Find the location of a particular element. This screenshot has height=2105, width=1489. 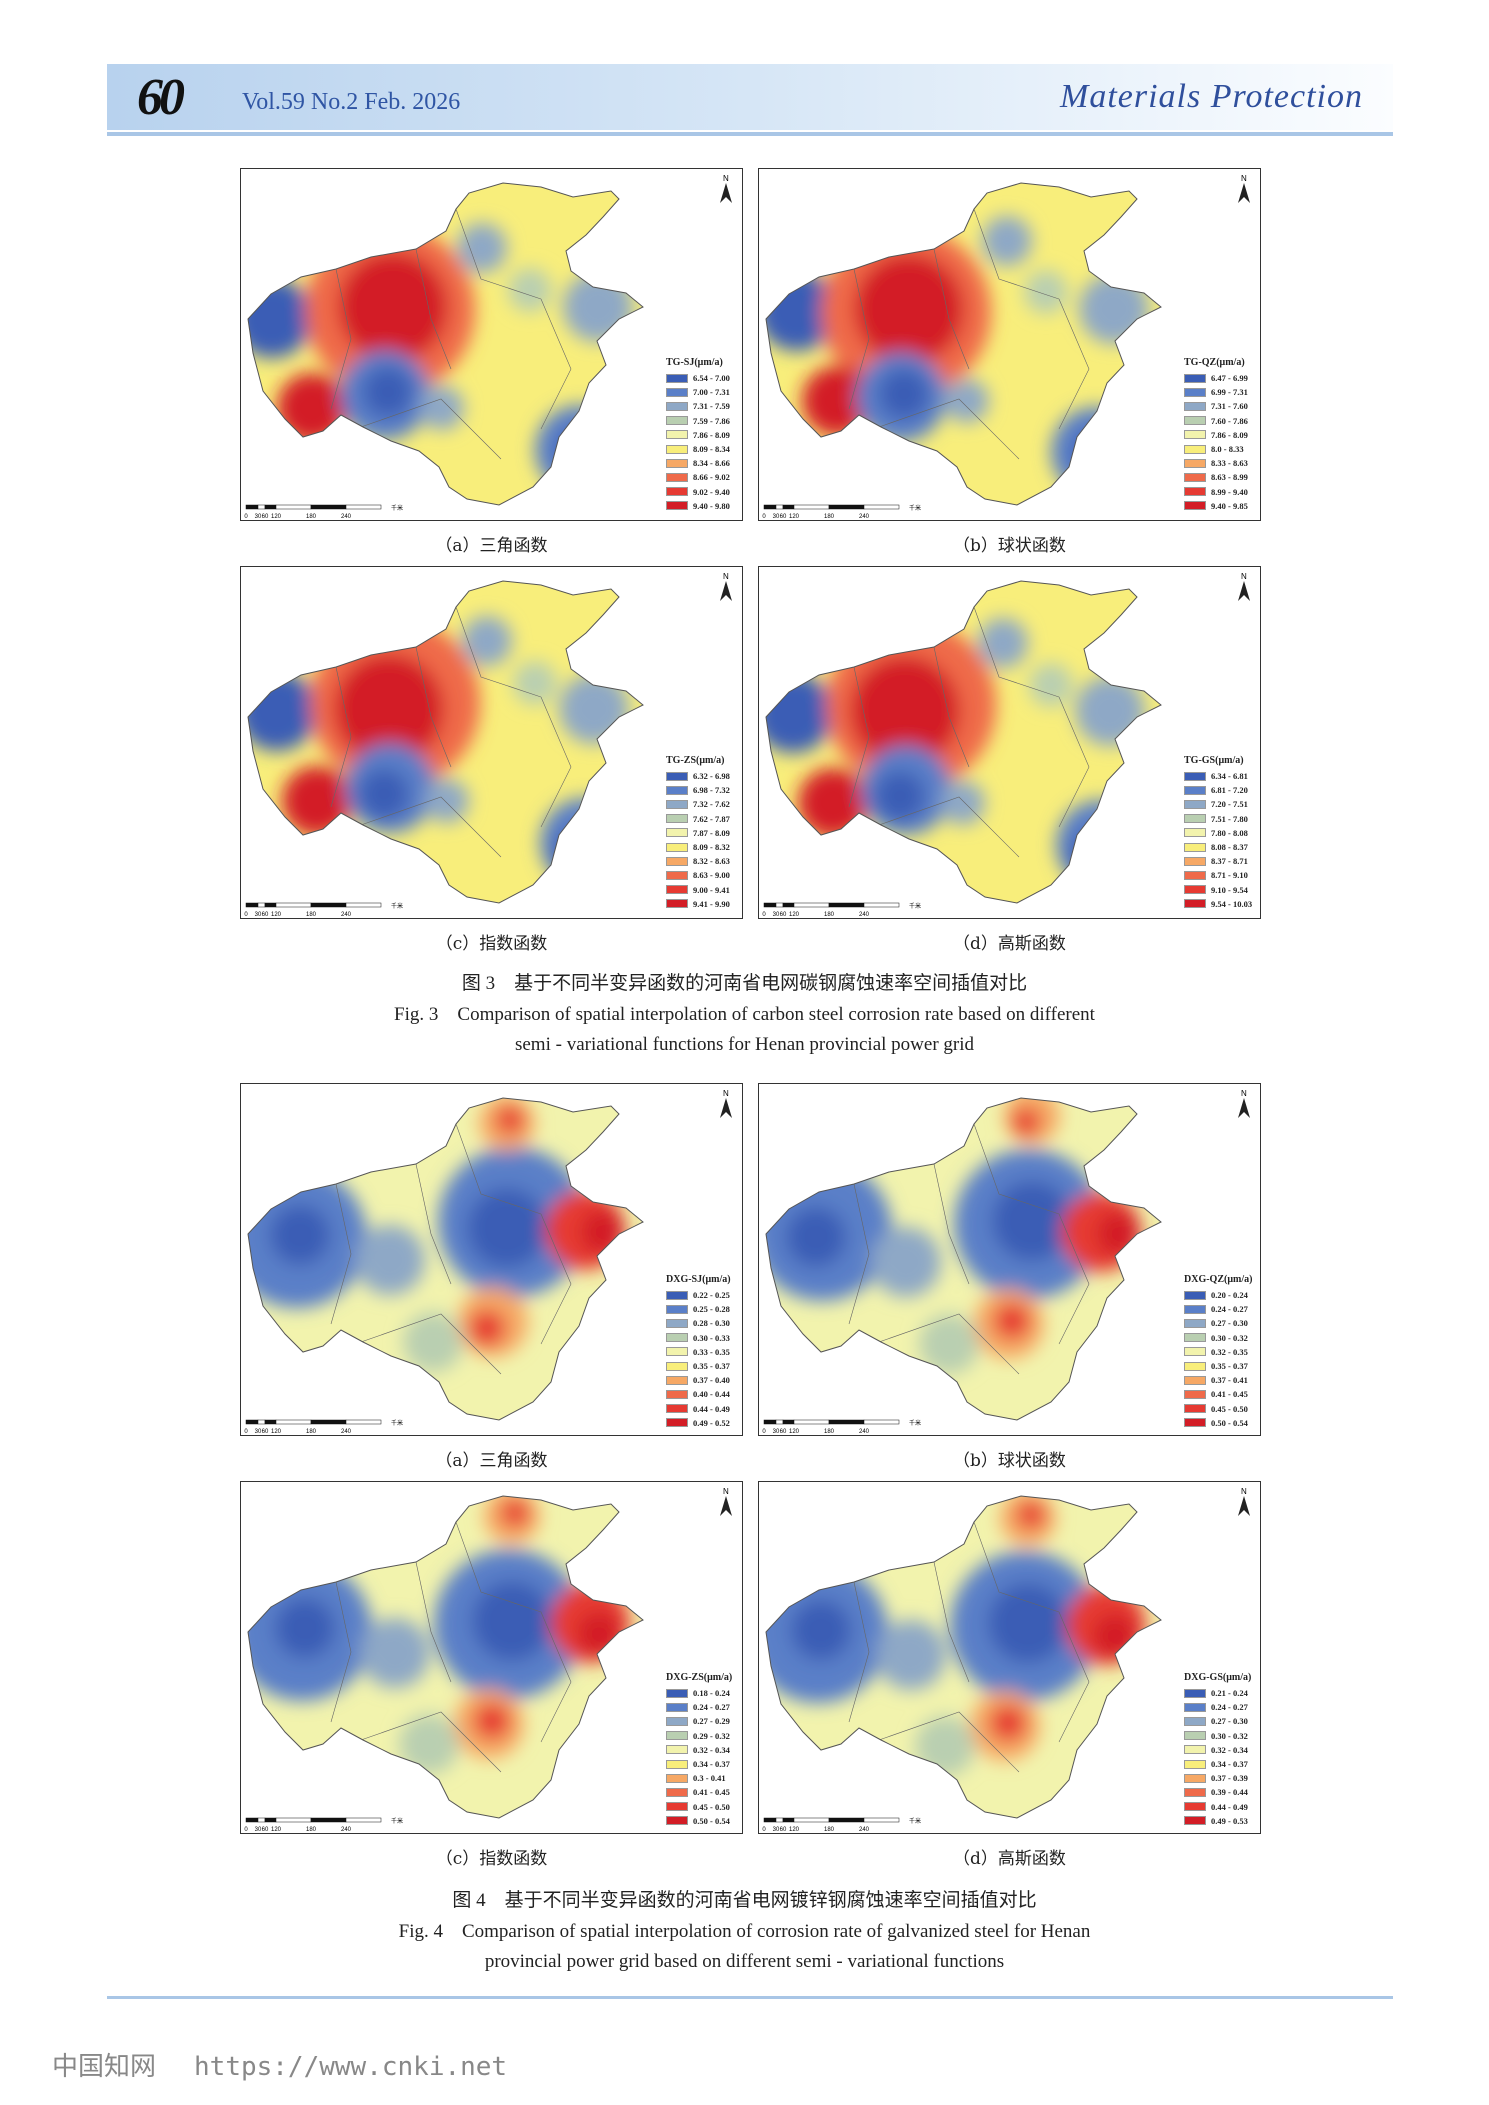

legend-title: TG-GS(μm/a) is located at coordinates (1214, 760).